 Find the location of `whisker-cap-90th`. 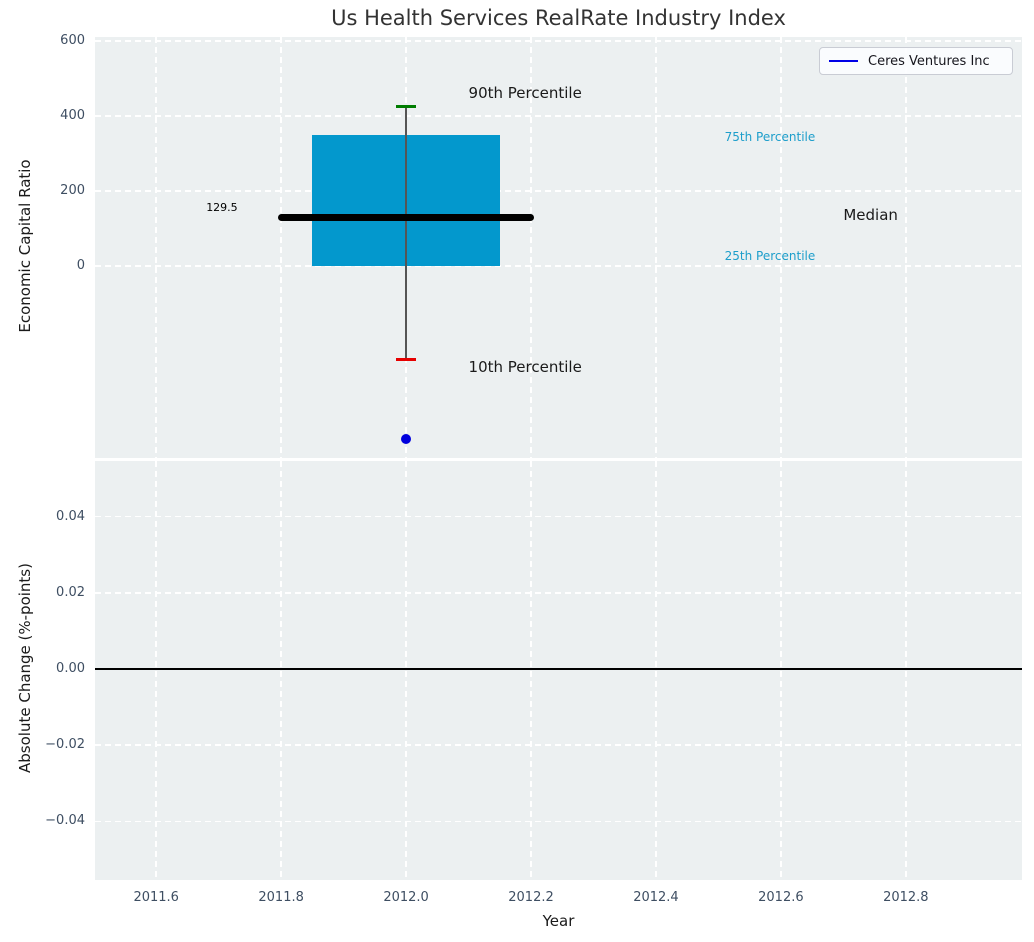

whisker-cap-90th is located at coordinates (406, 107).